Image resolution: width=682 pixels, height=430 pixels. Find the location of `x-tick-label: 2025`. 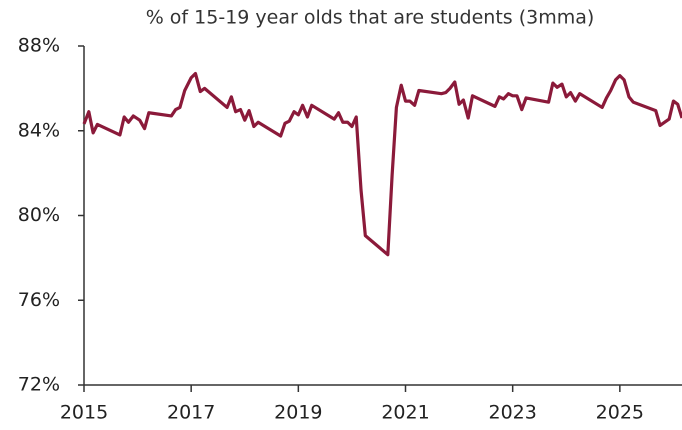

x-tick-label: 2025 is located at coordinates (620, 413).